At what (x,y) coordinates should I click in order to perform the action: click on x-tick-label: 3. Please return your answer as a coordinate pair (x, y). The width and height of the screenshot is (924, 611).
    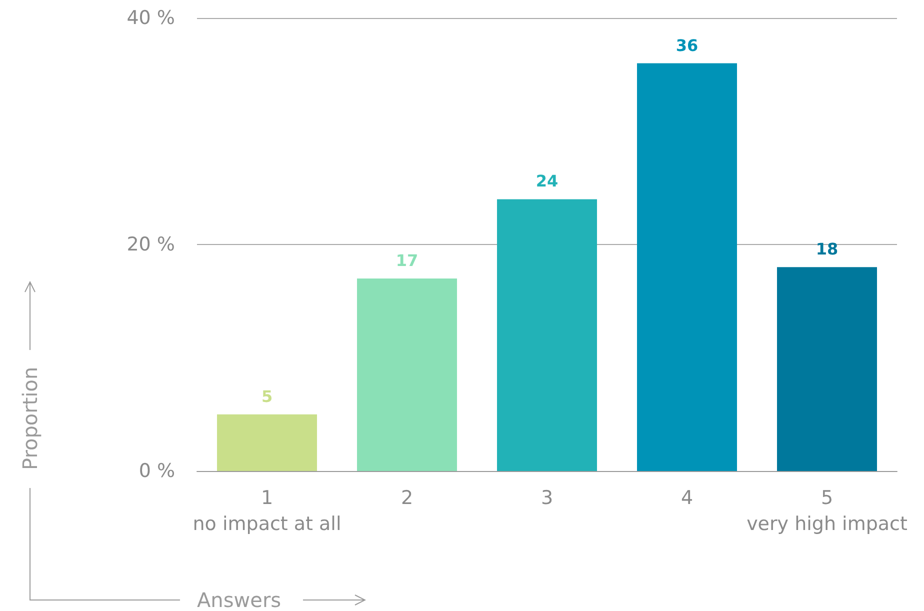
    Looking at the image, I should click on (547, 498).